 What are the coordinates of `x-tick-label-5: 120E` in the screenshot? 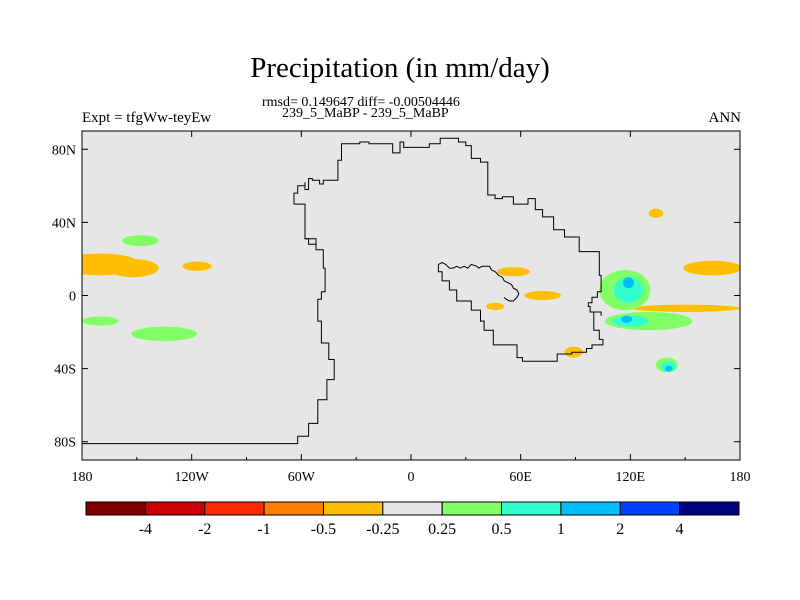 It's located at (631, 477).